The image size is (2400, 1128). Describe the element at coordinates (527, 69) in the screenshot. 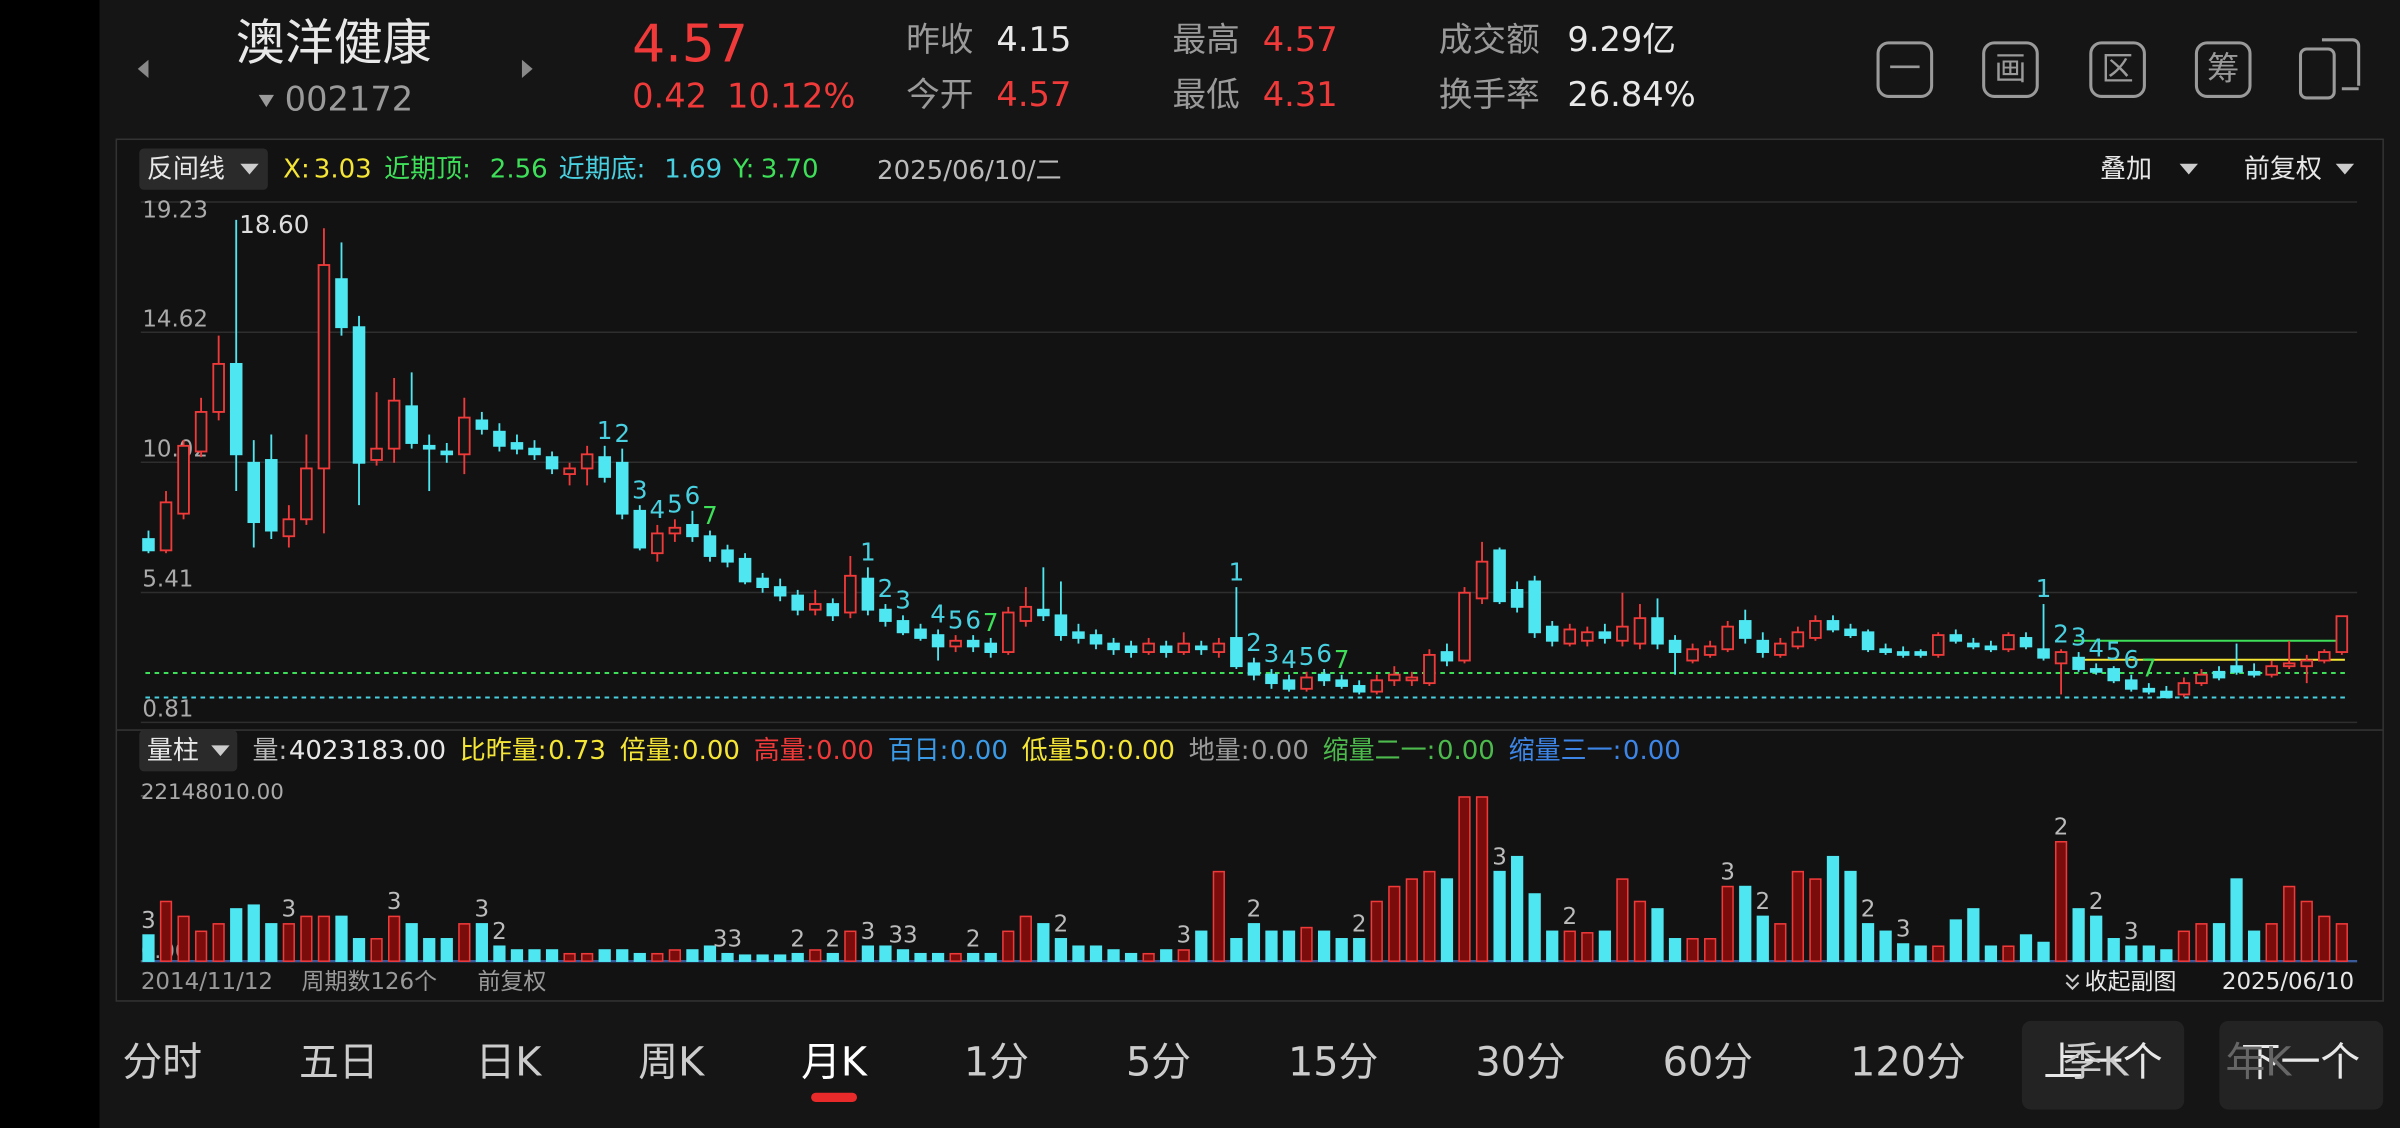

I see `next-stock-arrow` at that location.